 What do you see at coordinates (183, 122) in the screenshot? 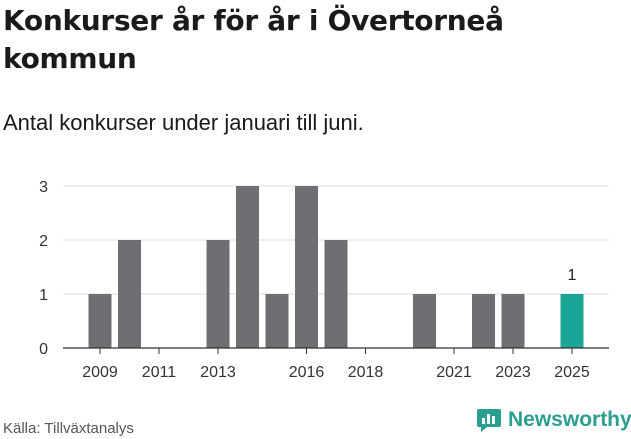
I see `chart-subtitle: Antal konkurser under januari till juni.` at bounding box center [183, 122].